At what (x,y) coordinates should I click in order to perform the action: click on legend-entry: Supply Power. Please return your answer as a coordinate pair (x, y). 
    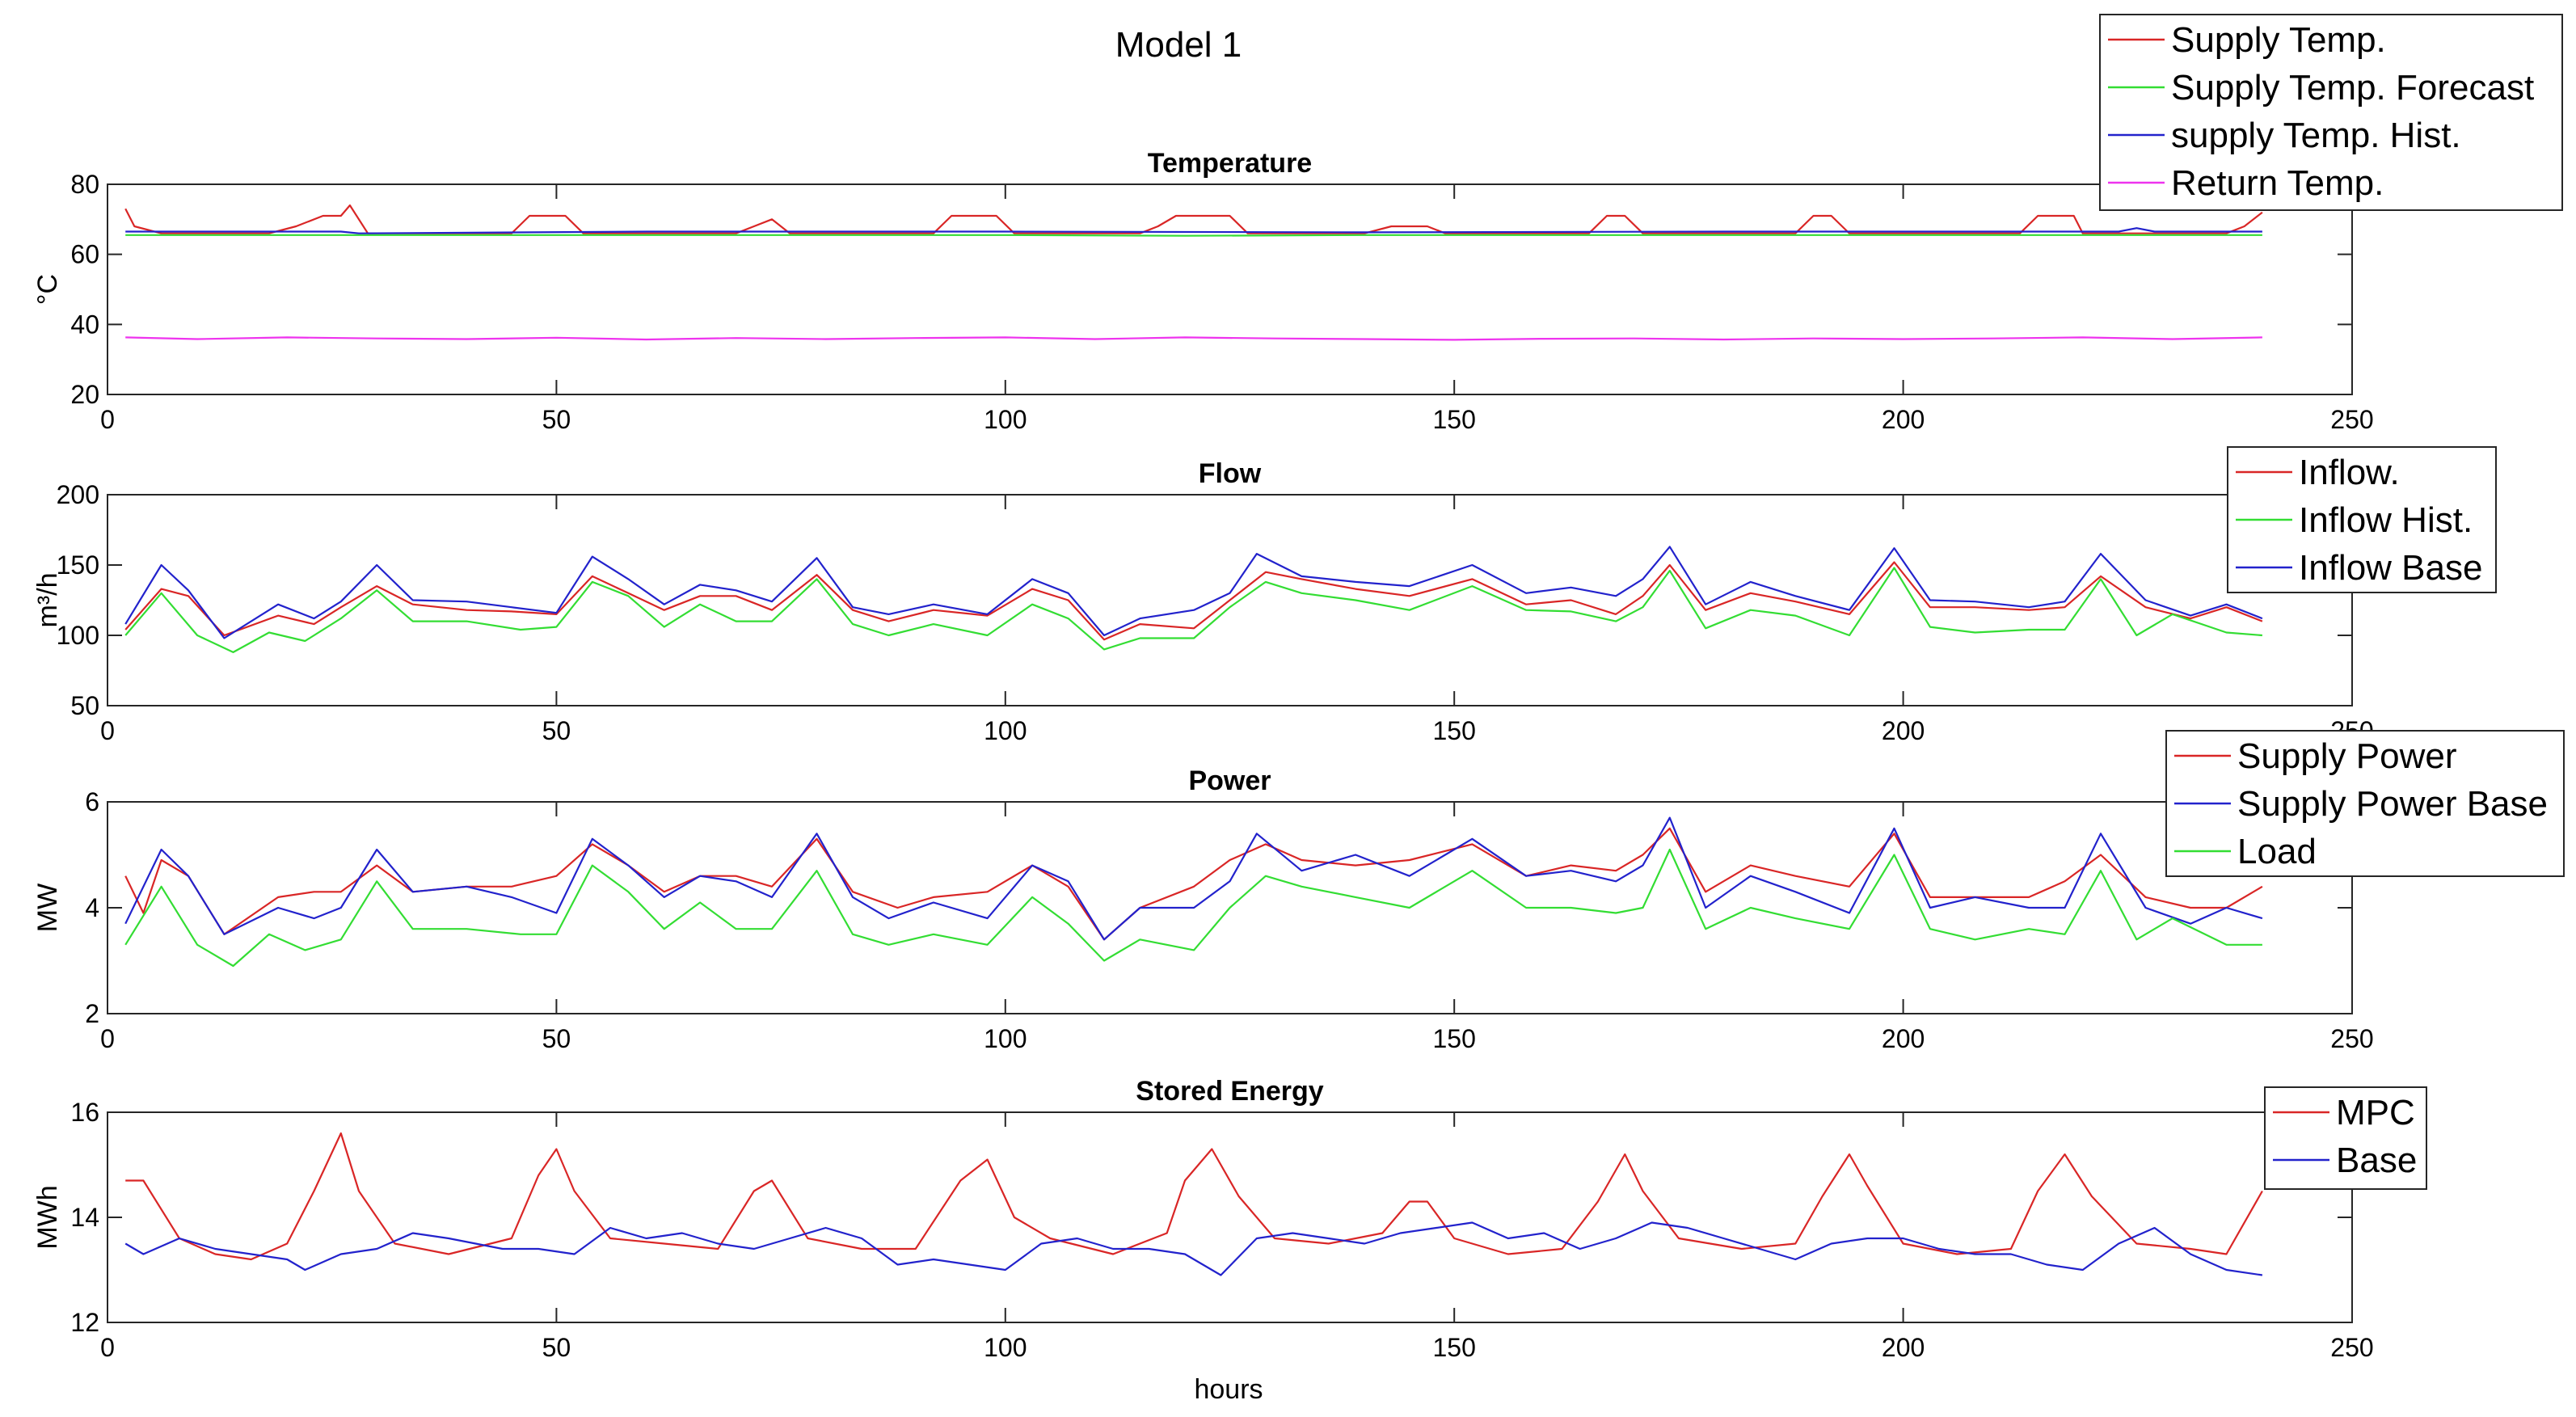
    Looking at the image, I should click on (2346, 756).